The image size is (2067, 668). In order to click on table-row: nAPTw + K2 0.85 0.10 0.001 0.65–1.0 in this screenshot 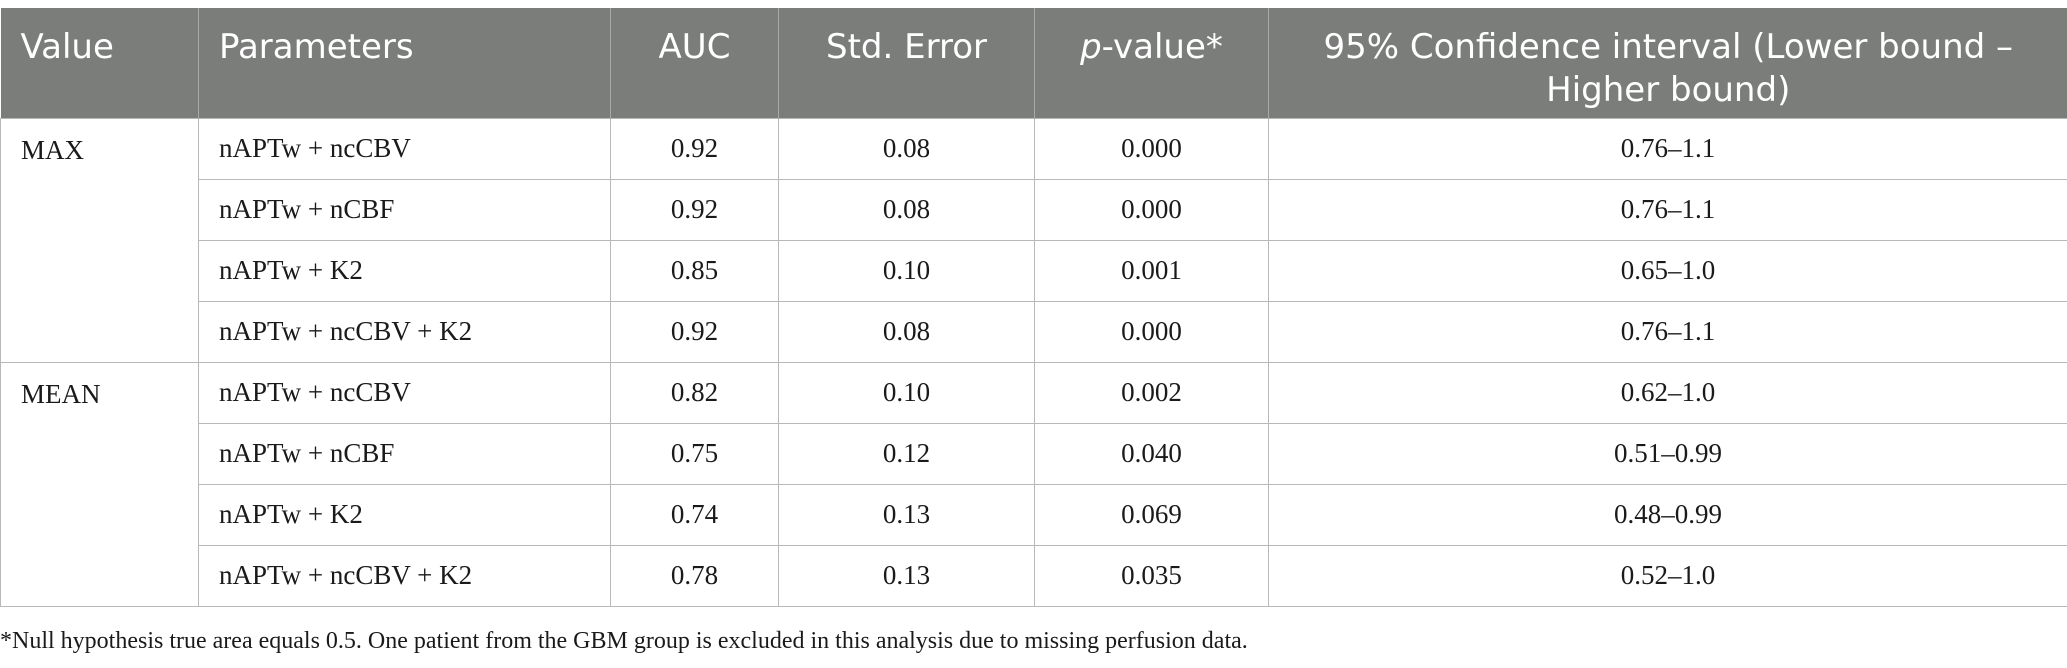, I will do `click(1034, 270)`.